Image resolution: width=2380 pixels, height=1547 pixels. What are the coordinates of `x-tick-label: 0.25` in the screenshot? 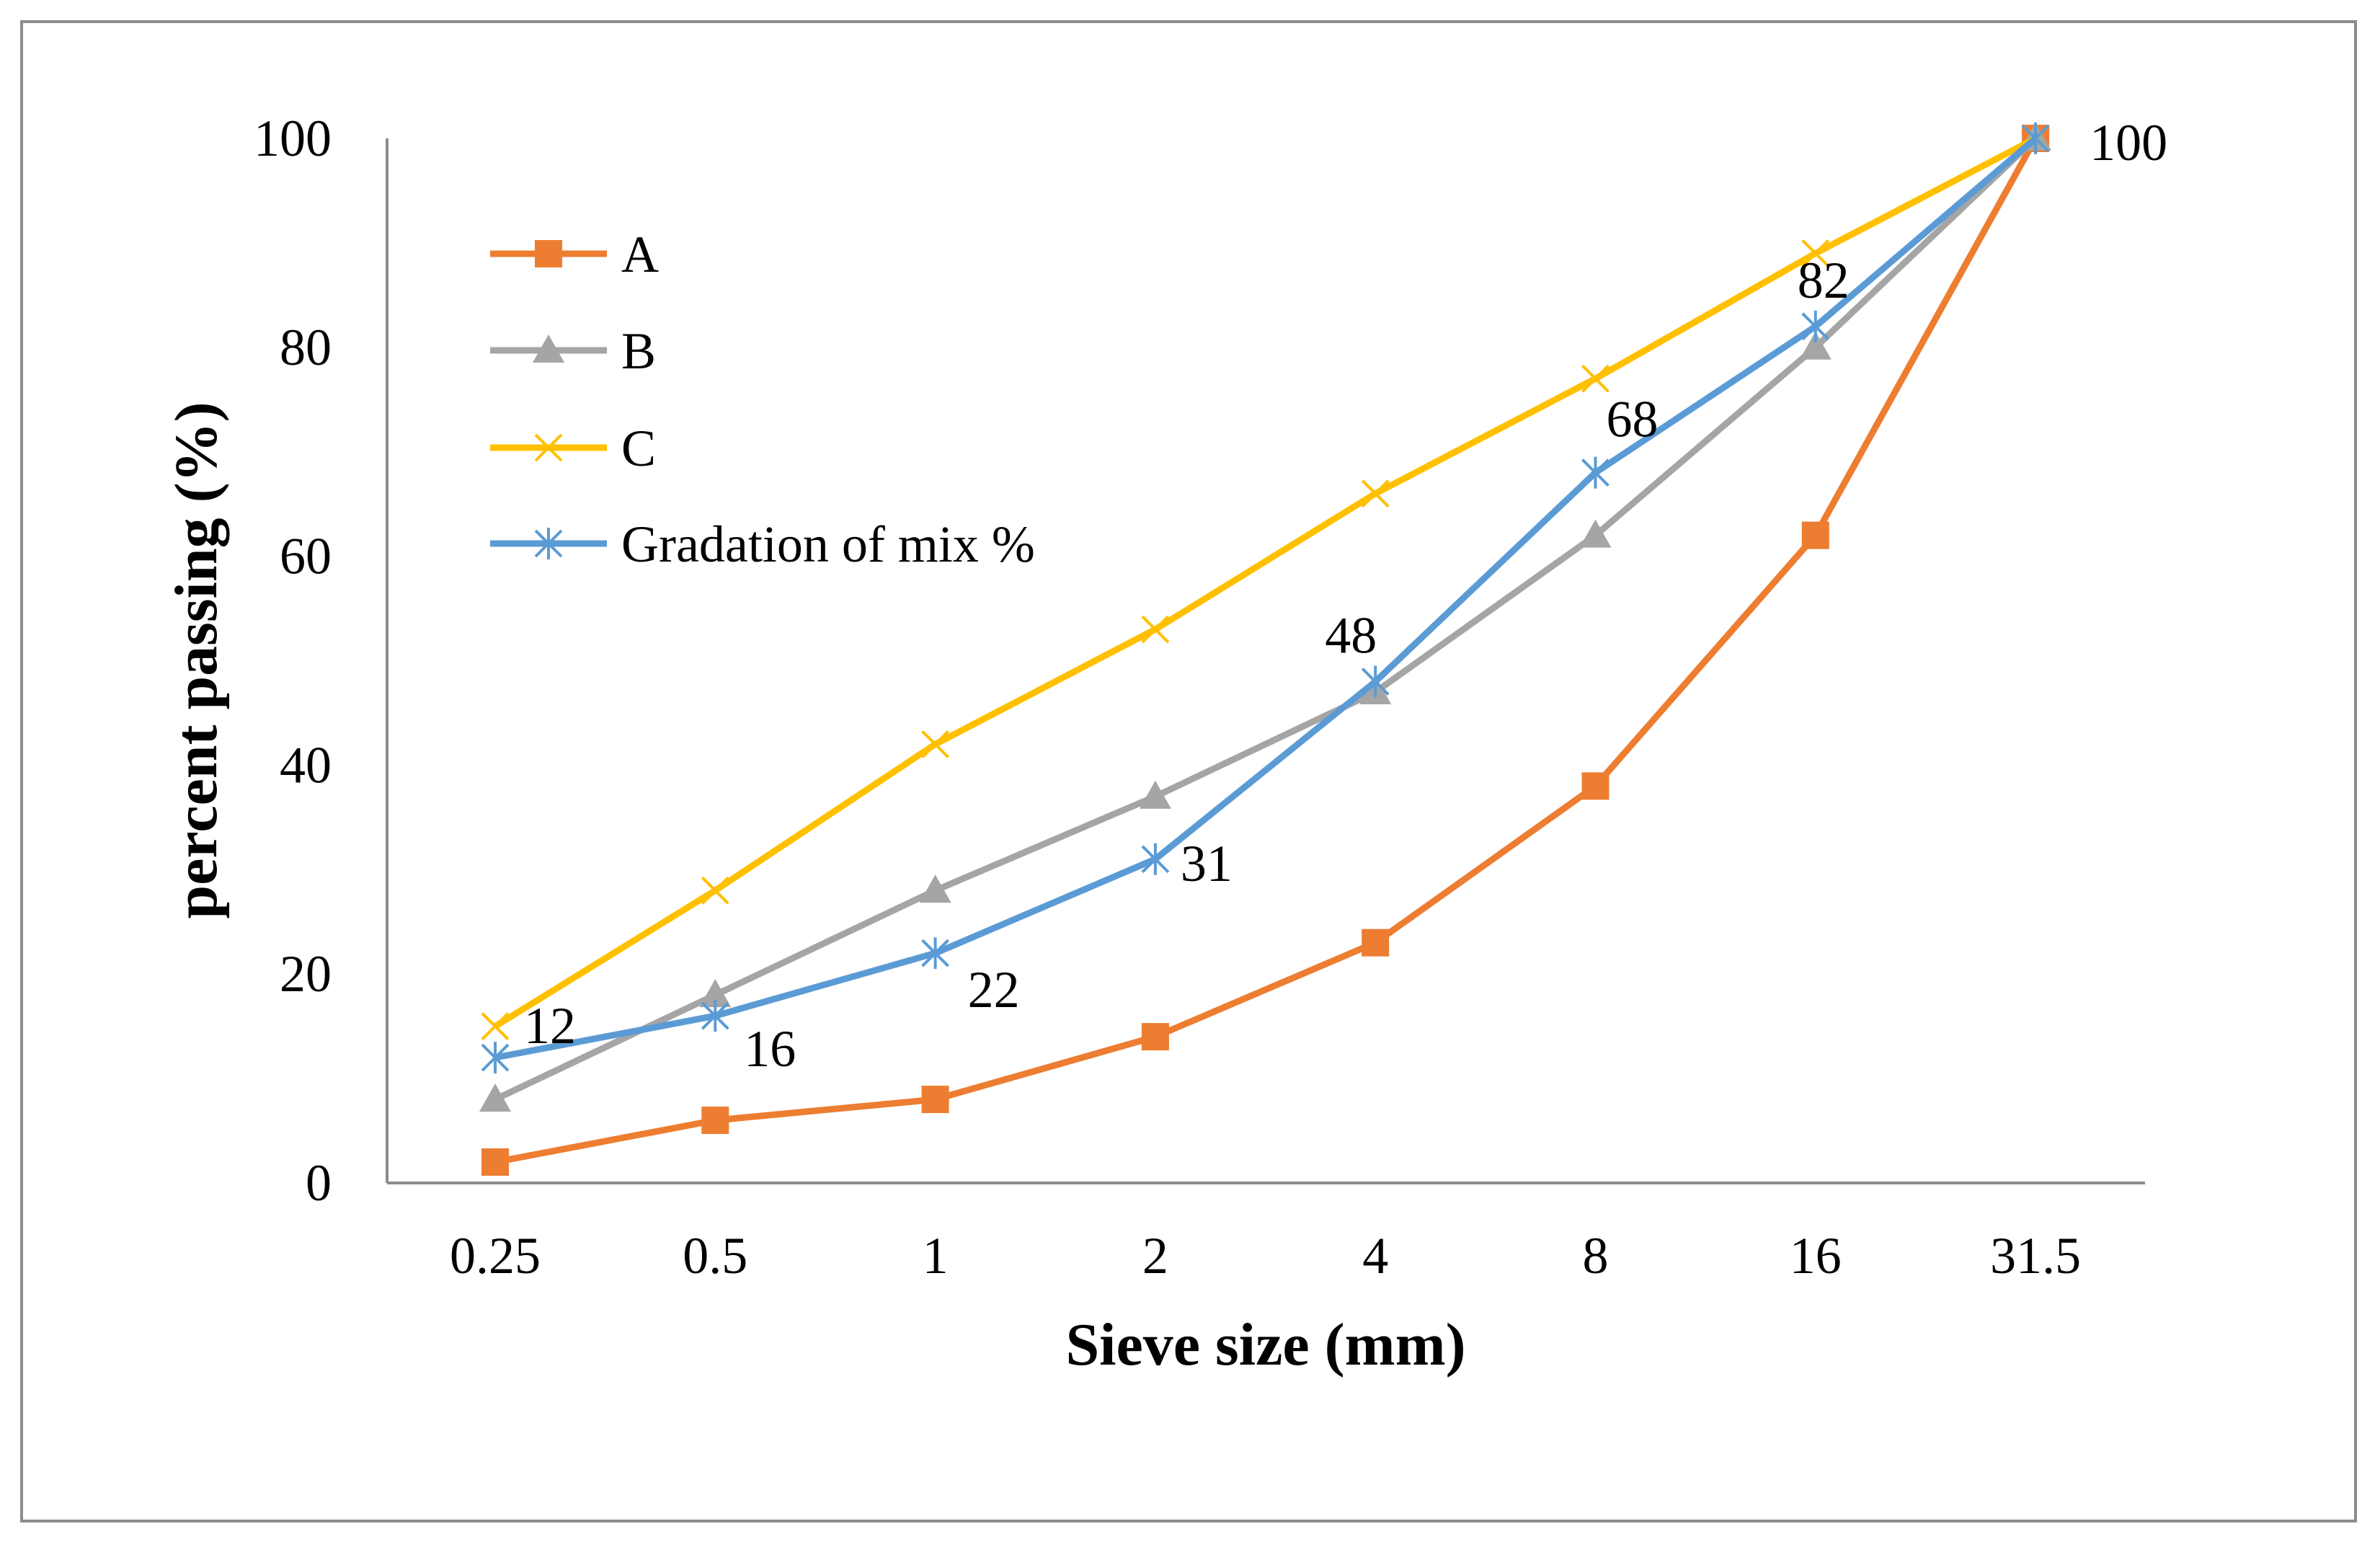 It's located at (495, 1256).